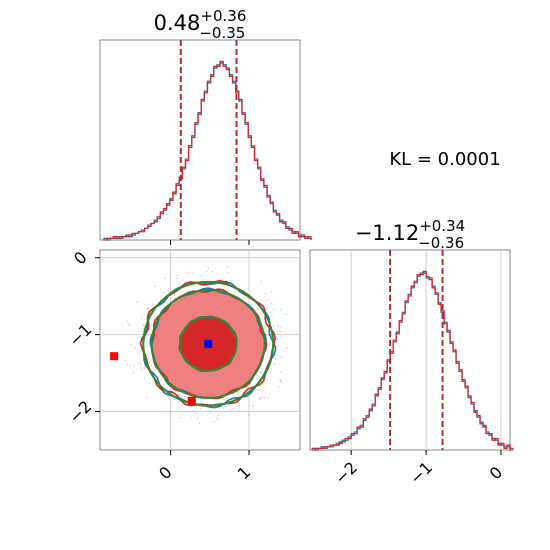  I want to click on histogram-title: 0.48+0.36 −0.35, so click(200, 24).